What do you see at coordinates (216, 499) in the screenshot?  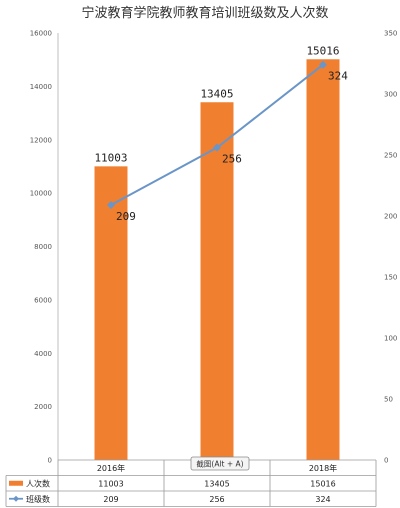 I see `table-cell: 256` at bounding box center [216, 499].